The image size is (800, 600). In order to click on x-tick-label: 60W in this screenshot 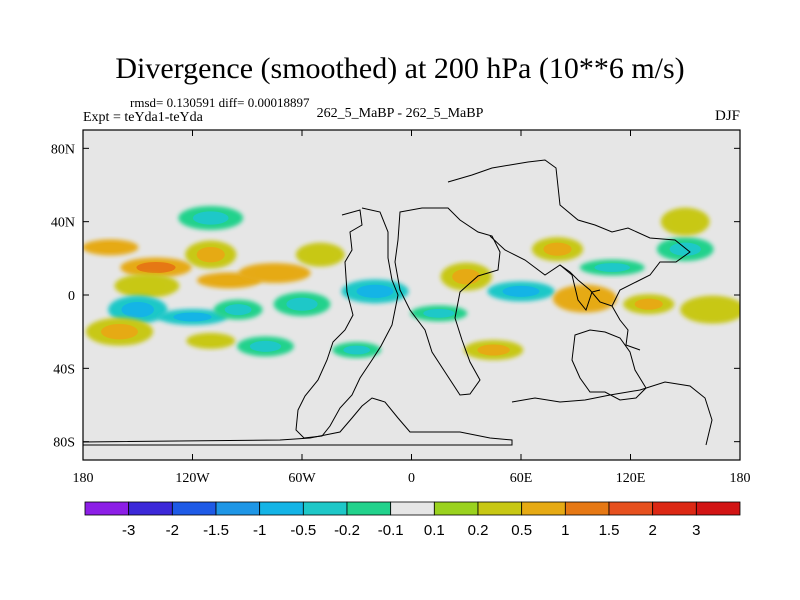, I will do `click(302, 478)`.